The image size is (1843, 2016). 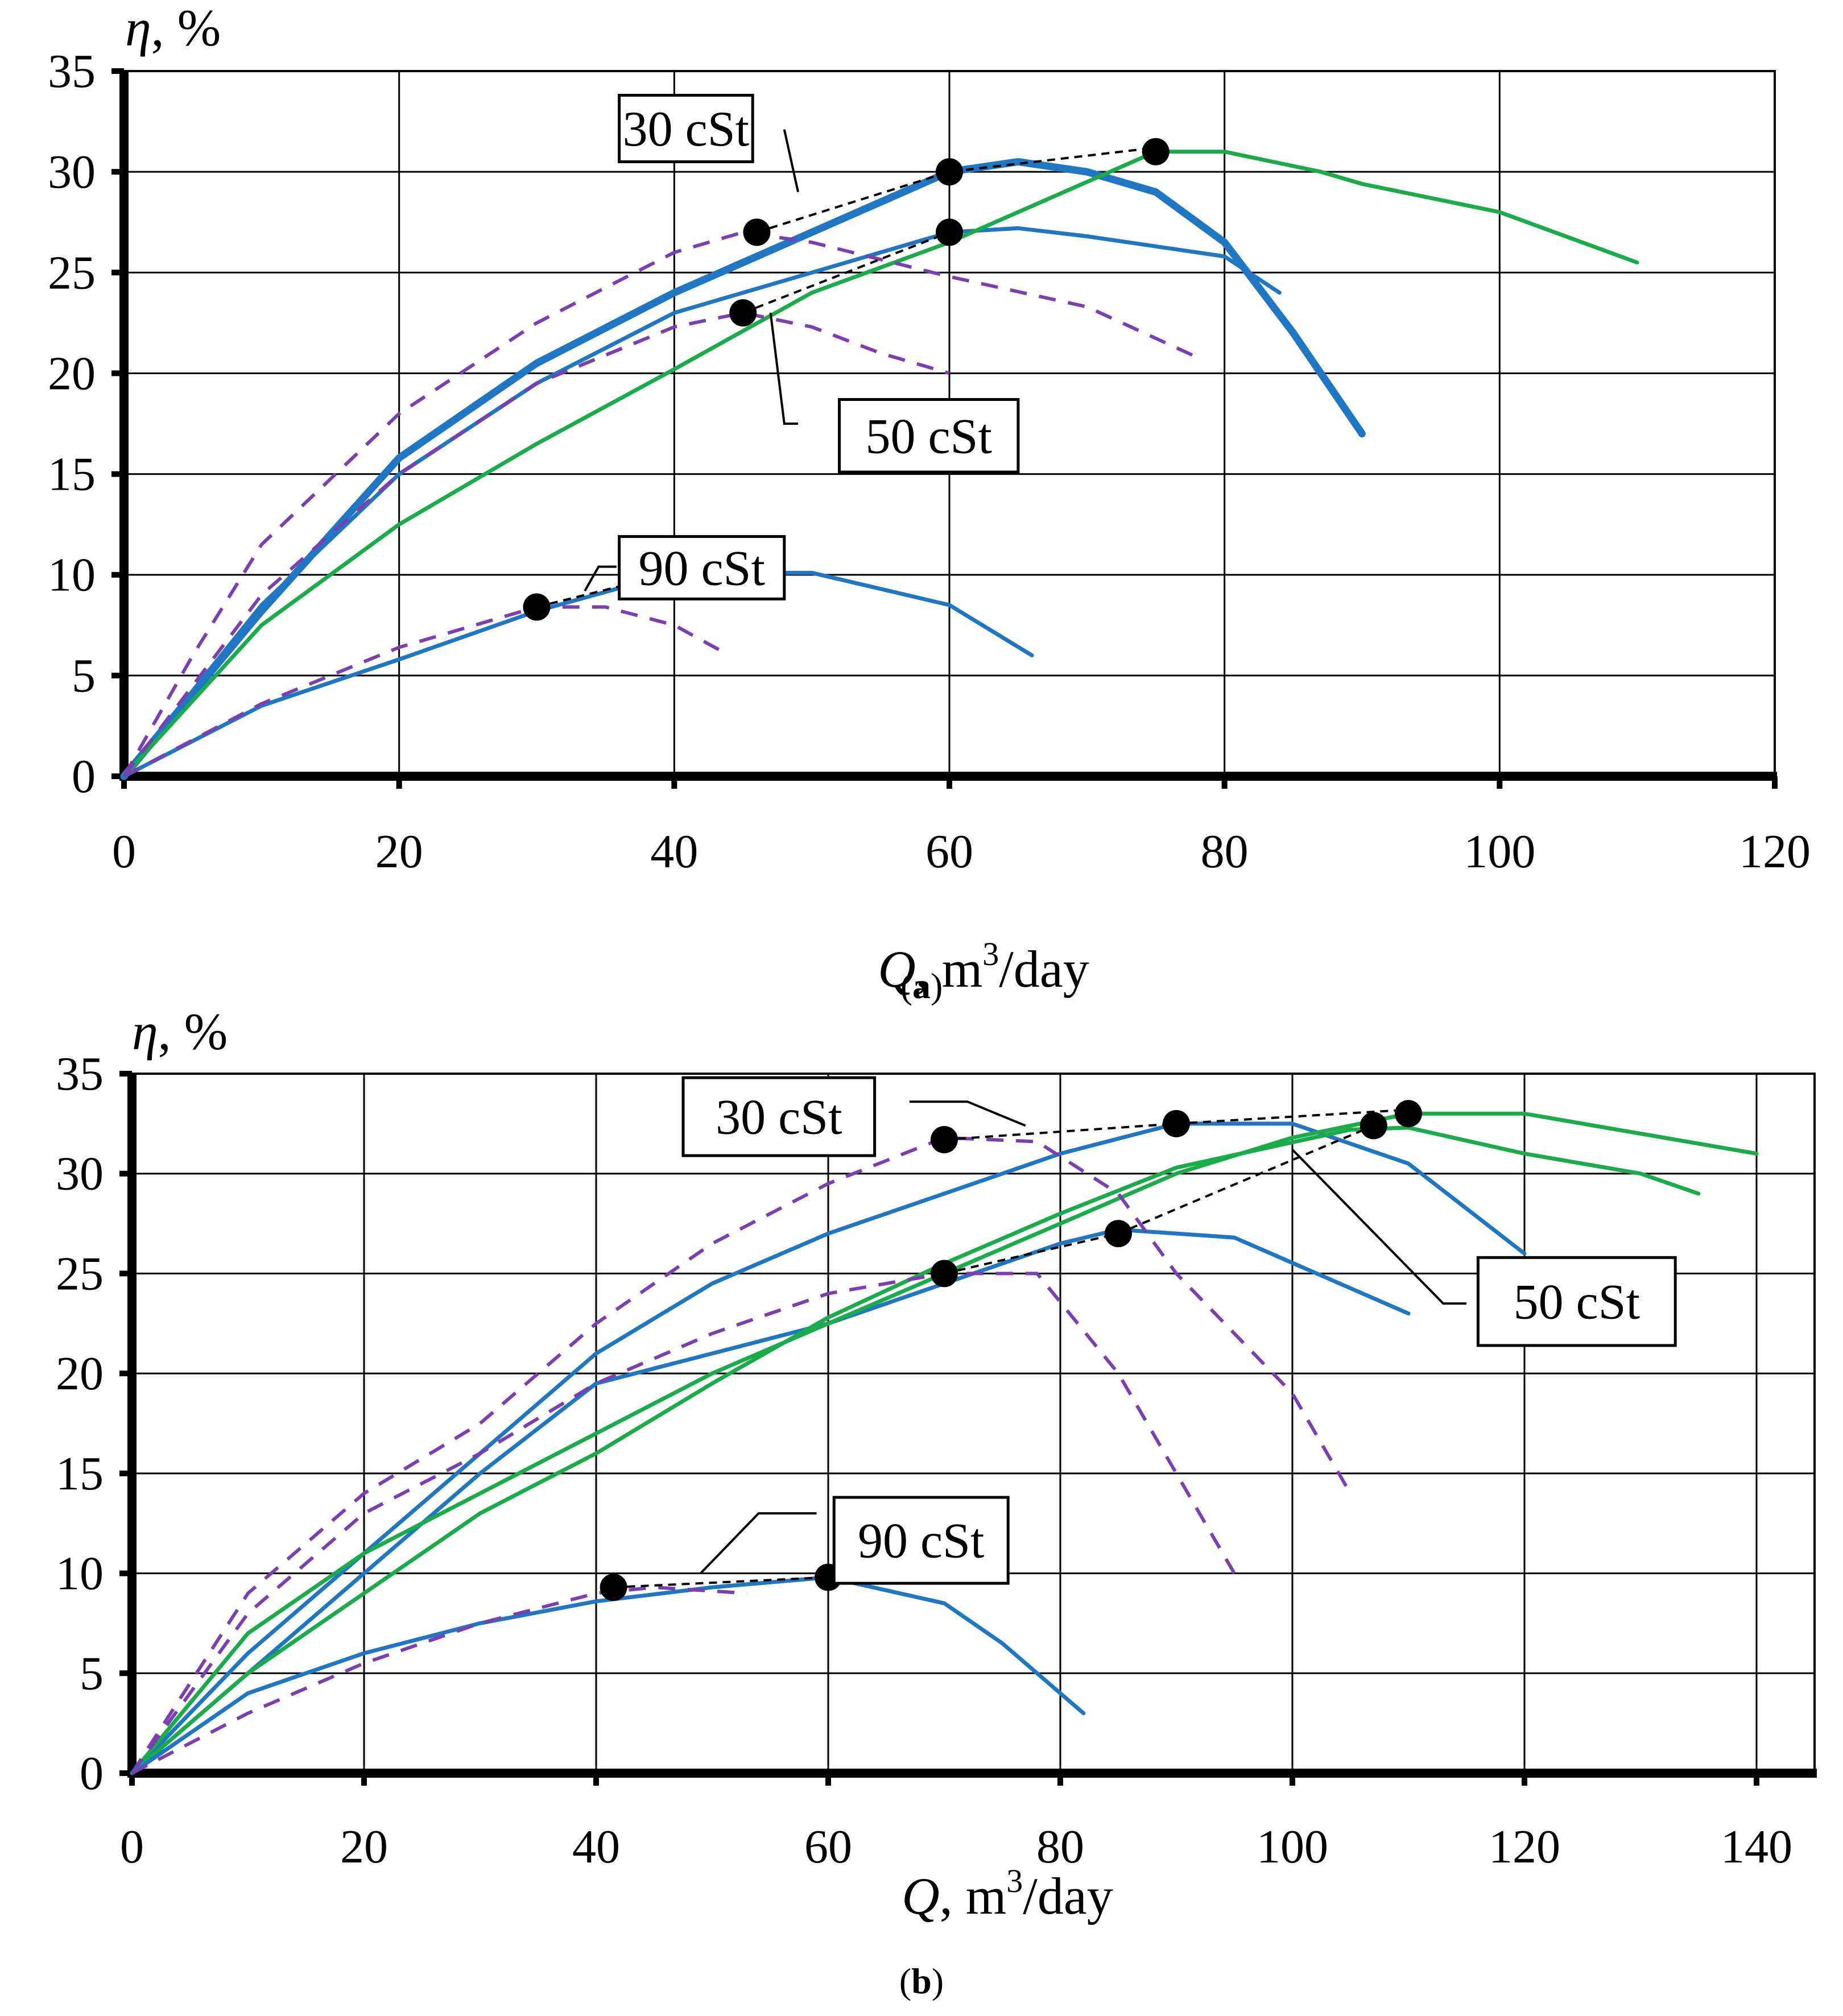 What do you see at coordinates (1756, 1846) in the screenshot?
I see `x-tick-label: 140` at bounding box center [1756, 1846].